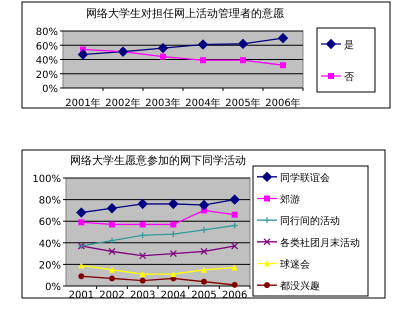  Describe the element at coordinates (349, 77) in the screenshot. I see `legend-label: 否` at that location.